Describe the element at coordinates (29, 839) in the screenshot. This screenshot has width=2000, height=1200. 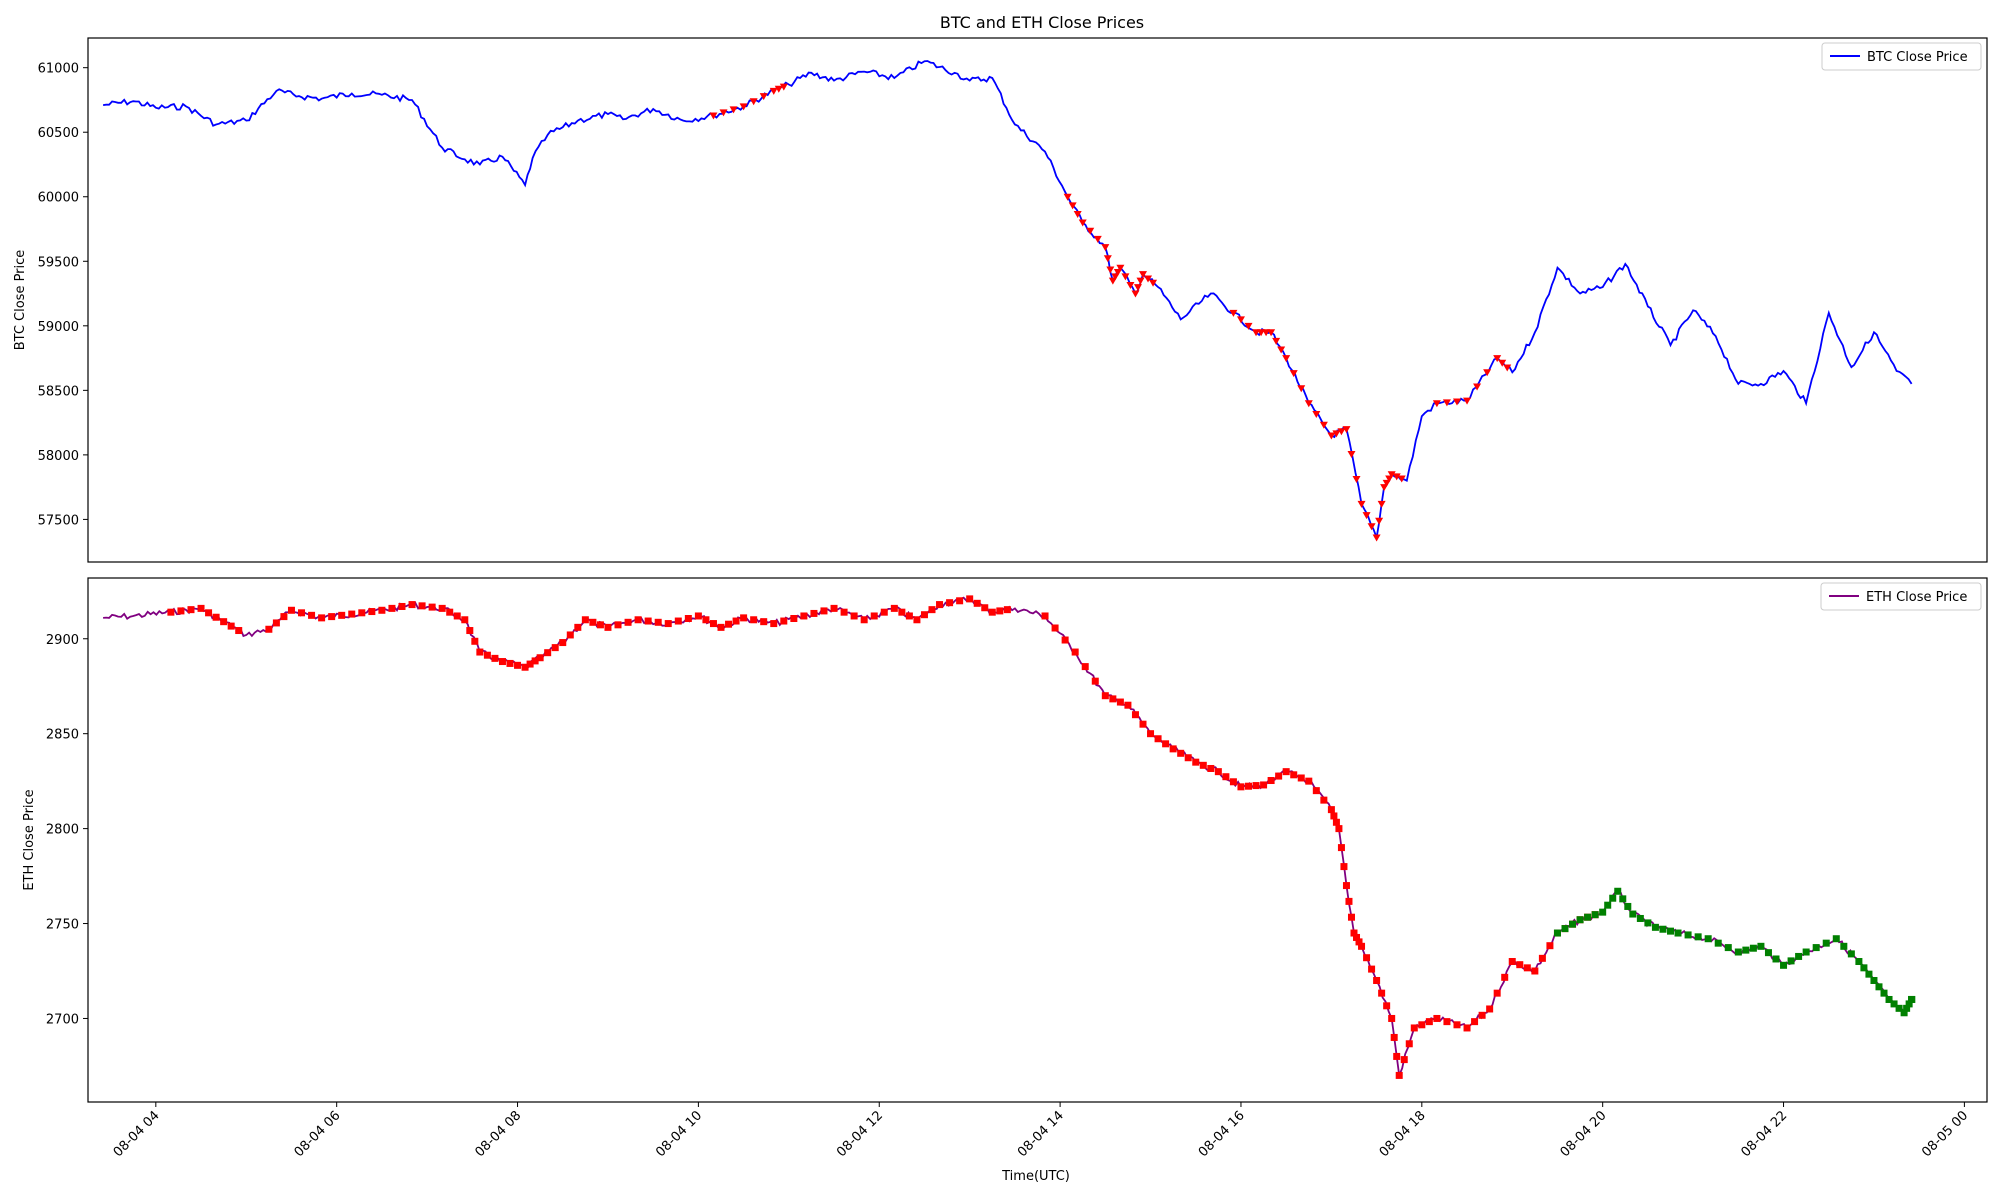
I see `eth-y-axis-label: ETH Close Price` at that location.